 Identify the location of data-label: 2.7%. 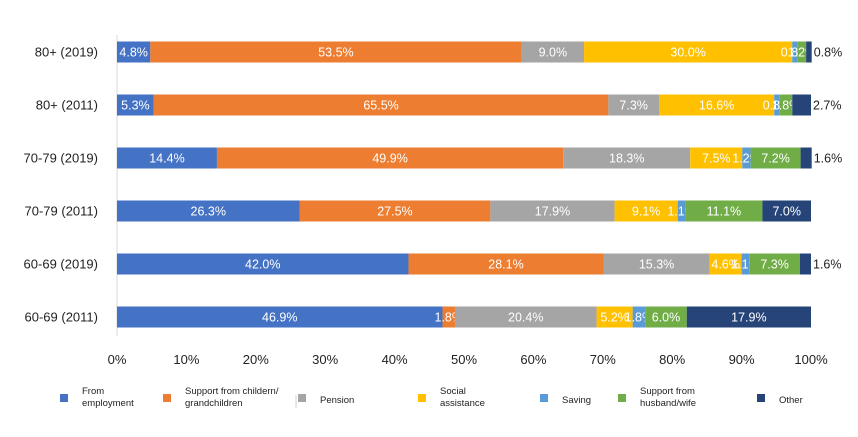
(827, 106).